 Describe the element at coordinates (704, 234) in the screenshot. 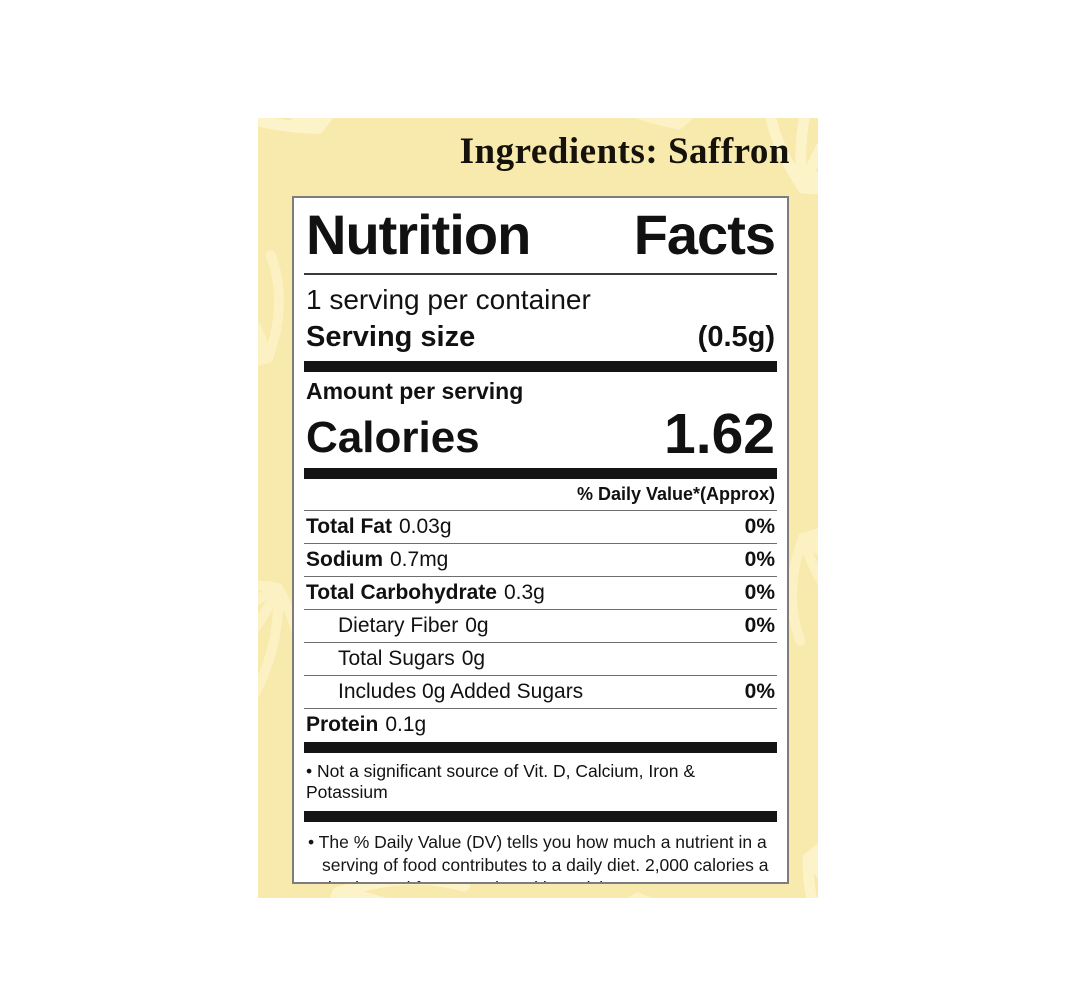

I see `title-word-facts: Facts` at that location.